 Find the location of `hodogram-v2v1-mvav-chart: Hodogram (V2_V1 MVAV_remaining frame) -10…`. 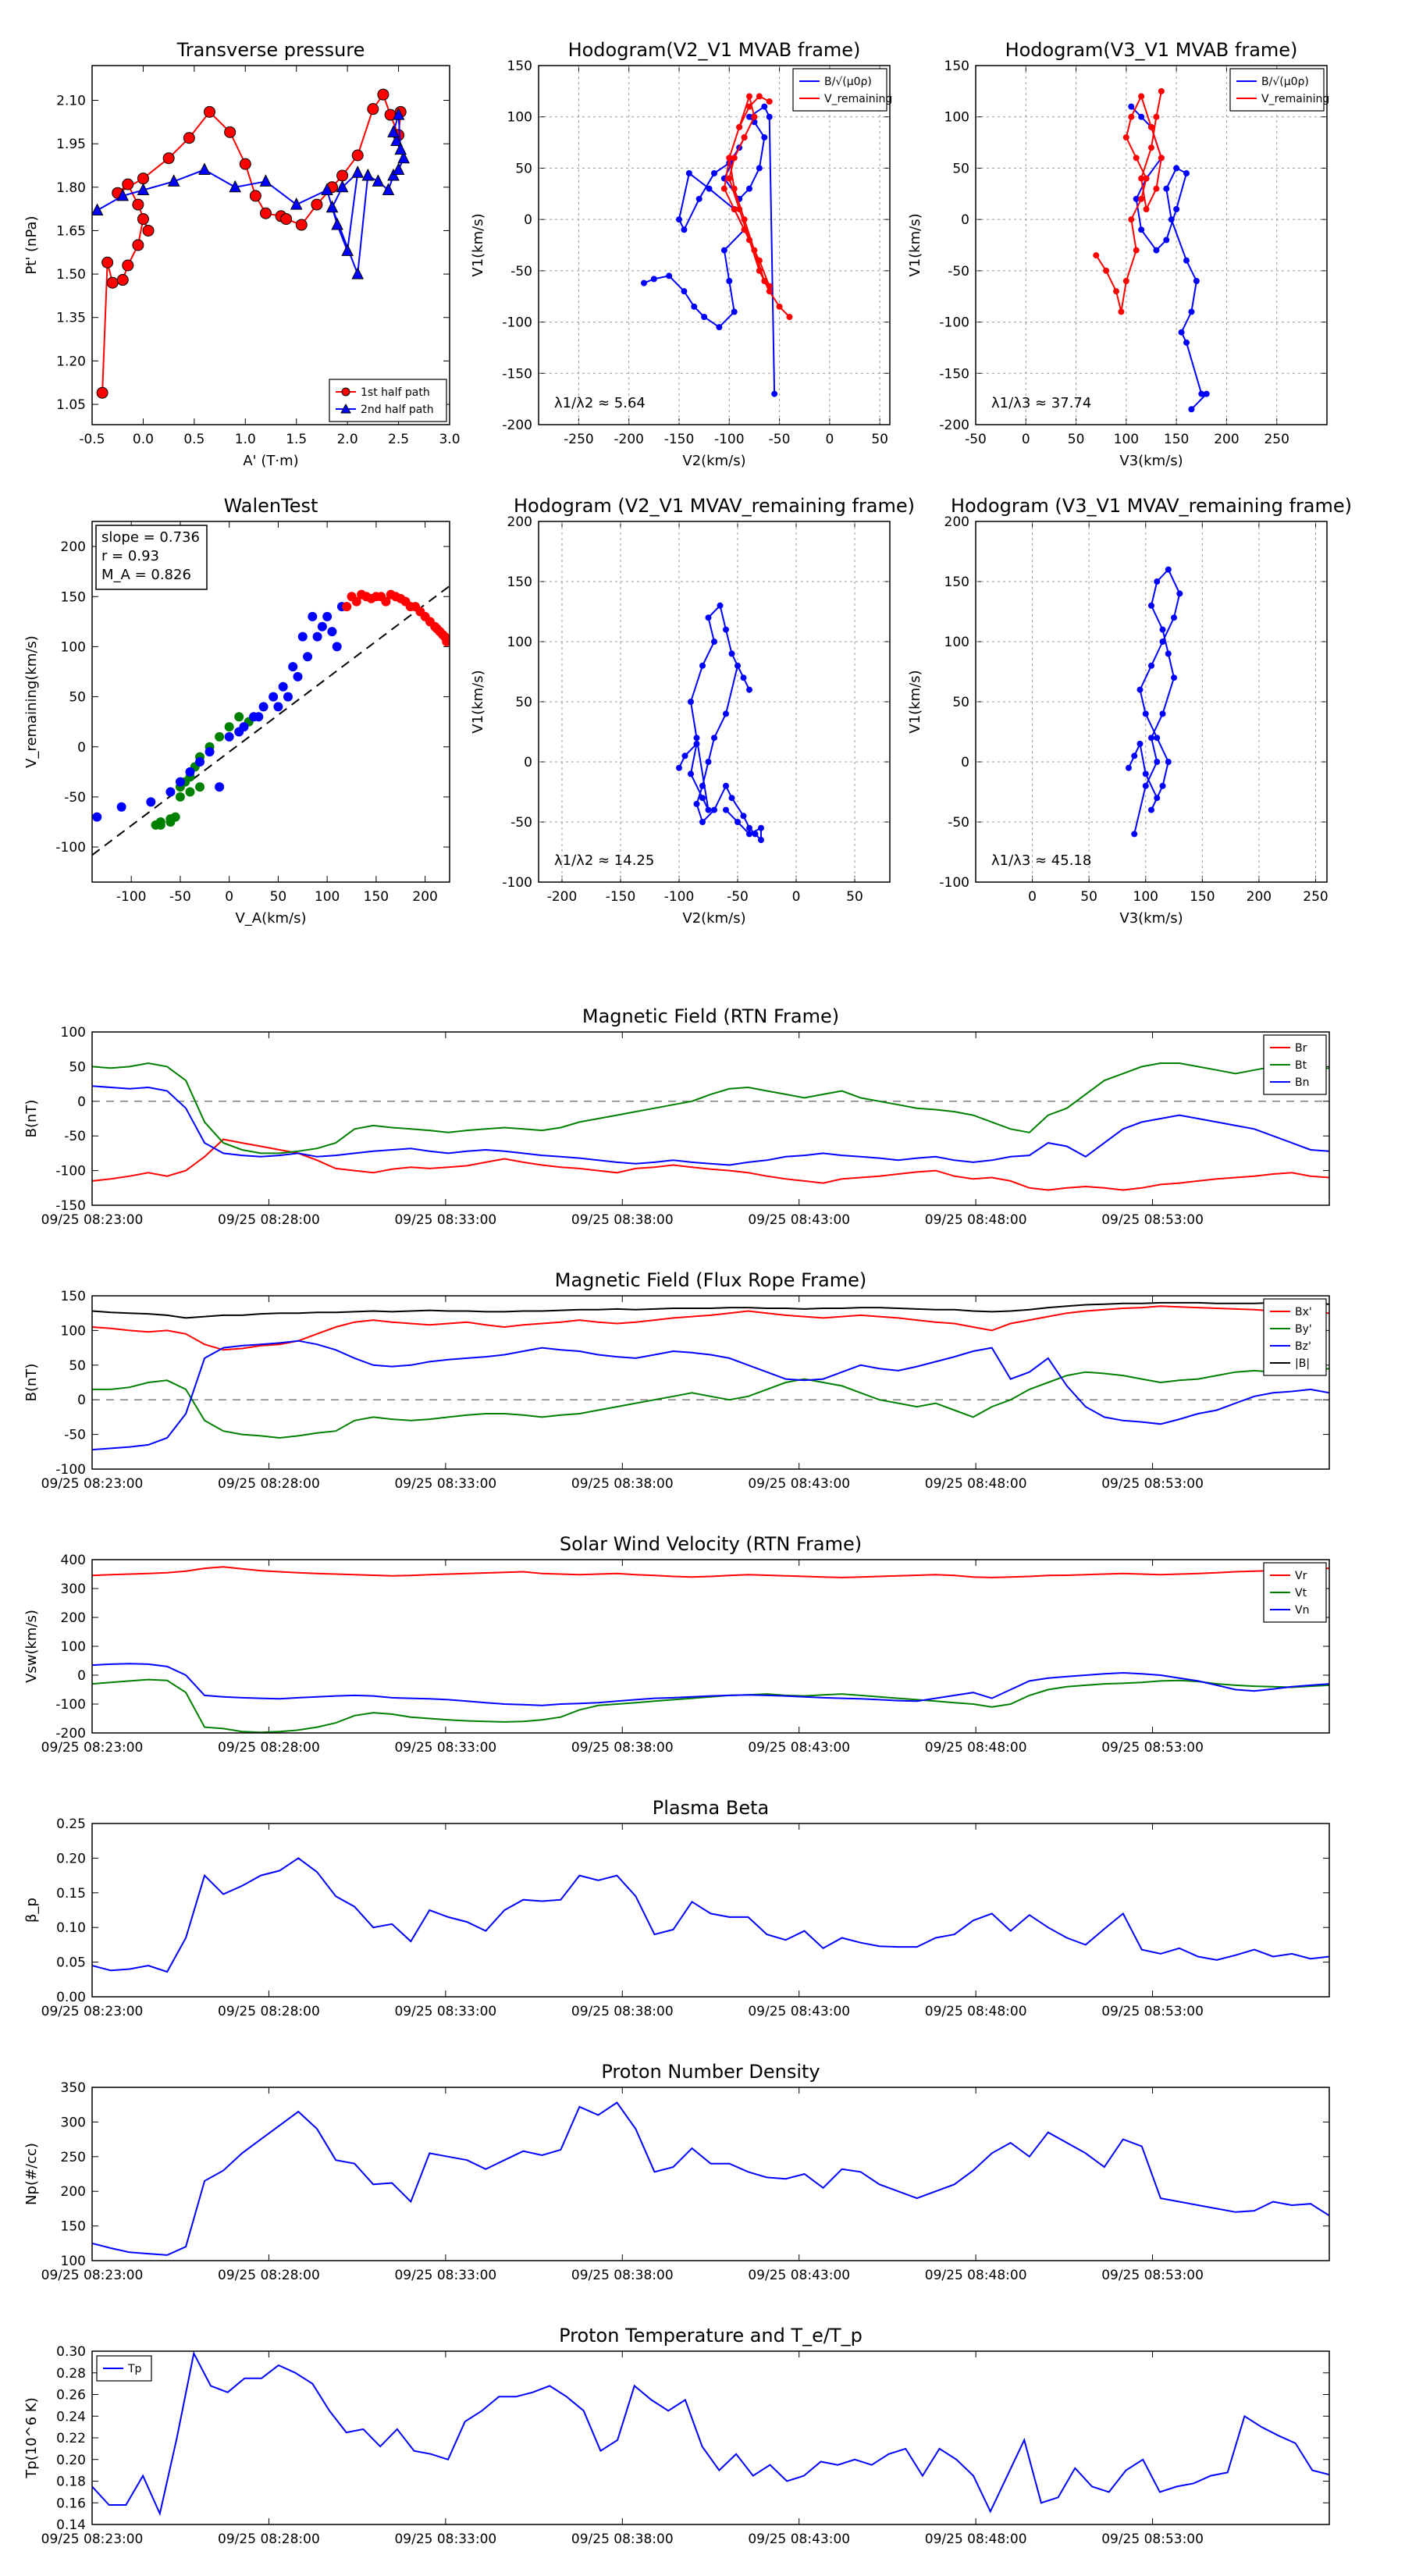

hodogram-v2v1-mvav-chart: Hodogram (V2_V1 MVAV_remaining frame) -10… is located at coordinates (692, 711).